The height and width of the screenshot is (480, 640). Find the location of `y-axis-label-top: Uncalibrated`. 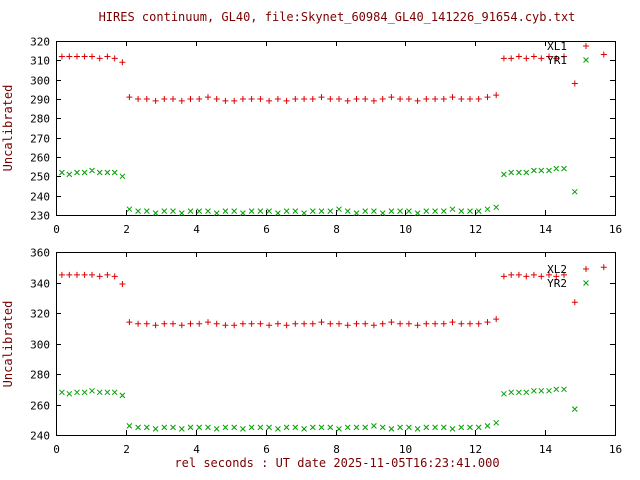

y-axis-label-top: Uncalibrated is located at coordinates (8, 128).